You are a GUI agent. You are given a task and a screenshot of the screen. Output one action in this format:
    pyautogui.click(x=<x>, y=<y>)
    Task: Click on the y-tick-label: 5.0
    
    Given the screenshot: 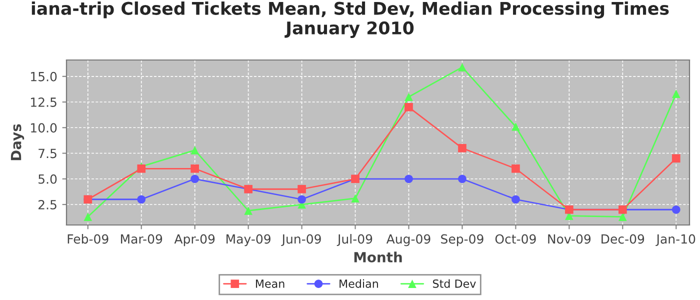 What is the action you would take?
    pyautogui.click(x=47, y=179)
    